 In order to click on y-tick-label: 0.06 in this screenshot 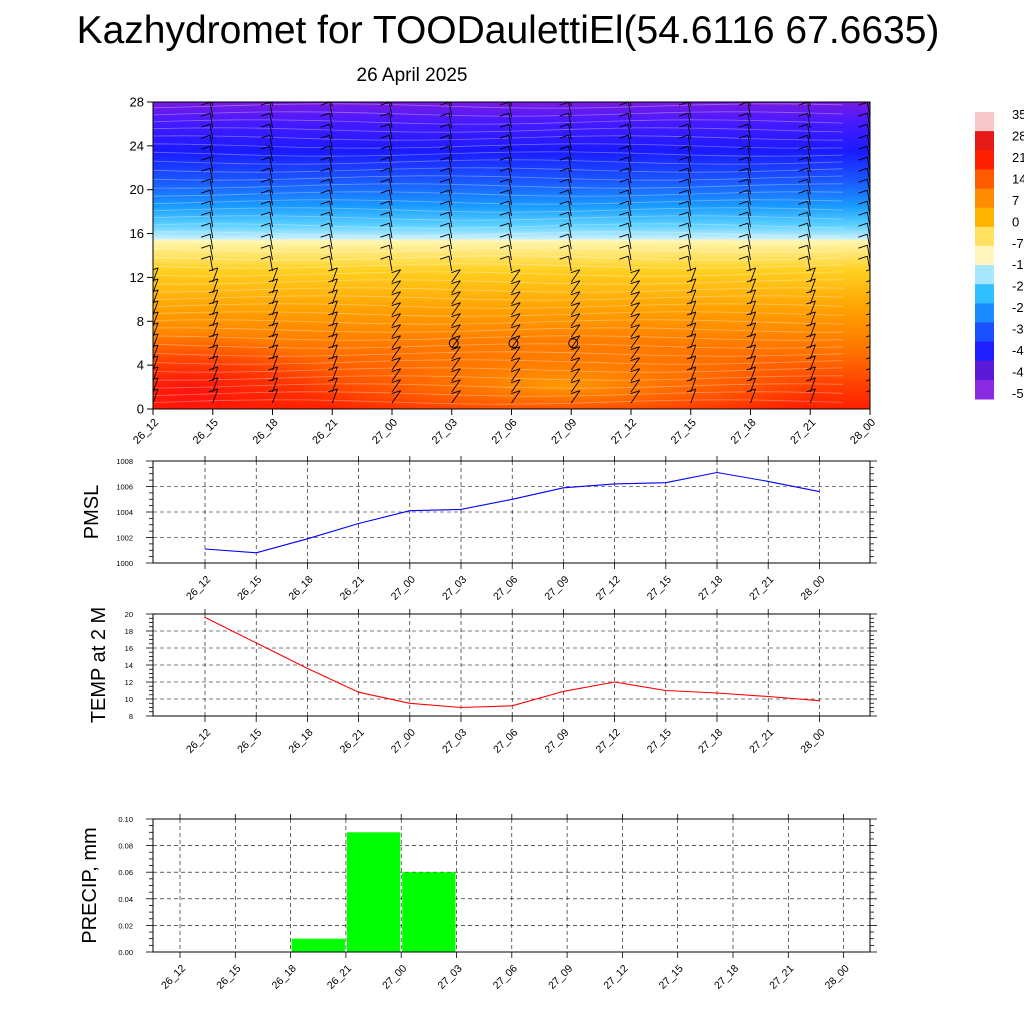, I will do `click(125, 872)`.